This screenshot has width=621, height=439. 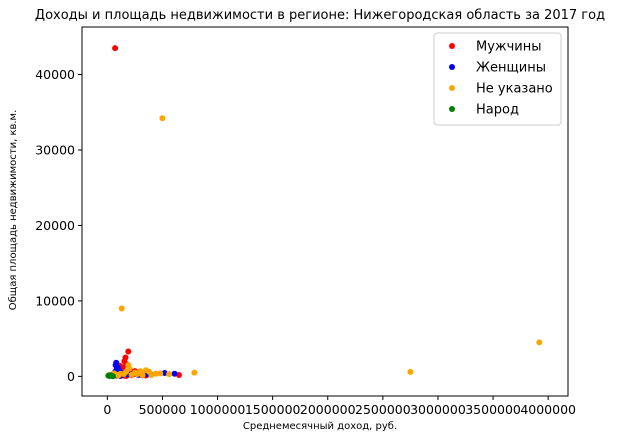 I want to click on legend-box, so click(x=497, y=79).